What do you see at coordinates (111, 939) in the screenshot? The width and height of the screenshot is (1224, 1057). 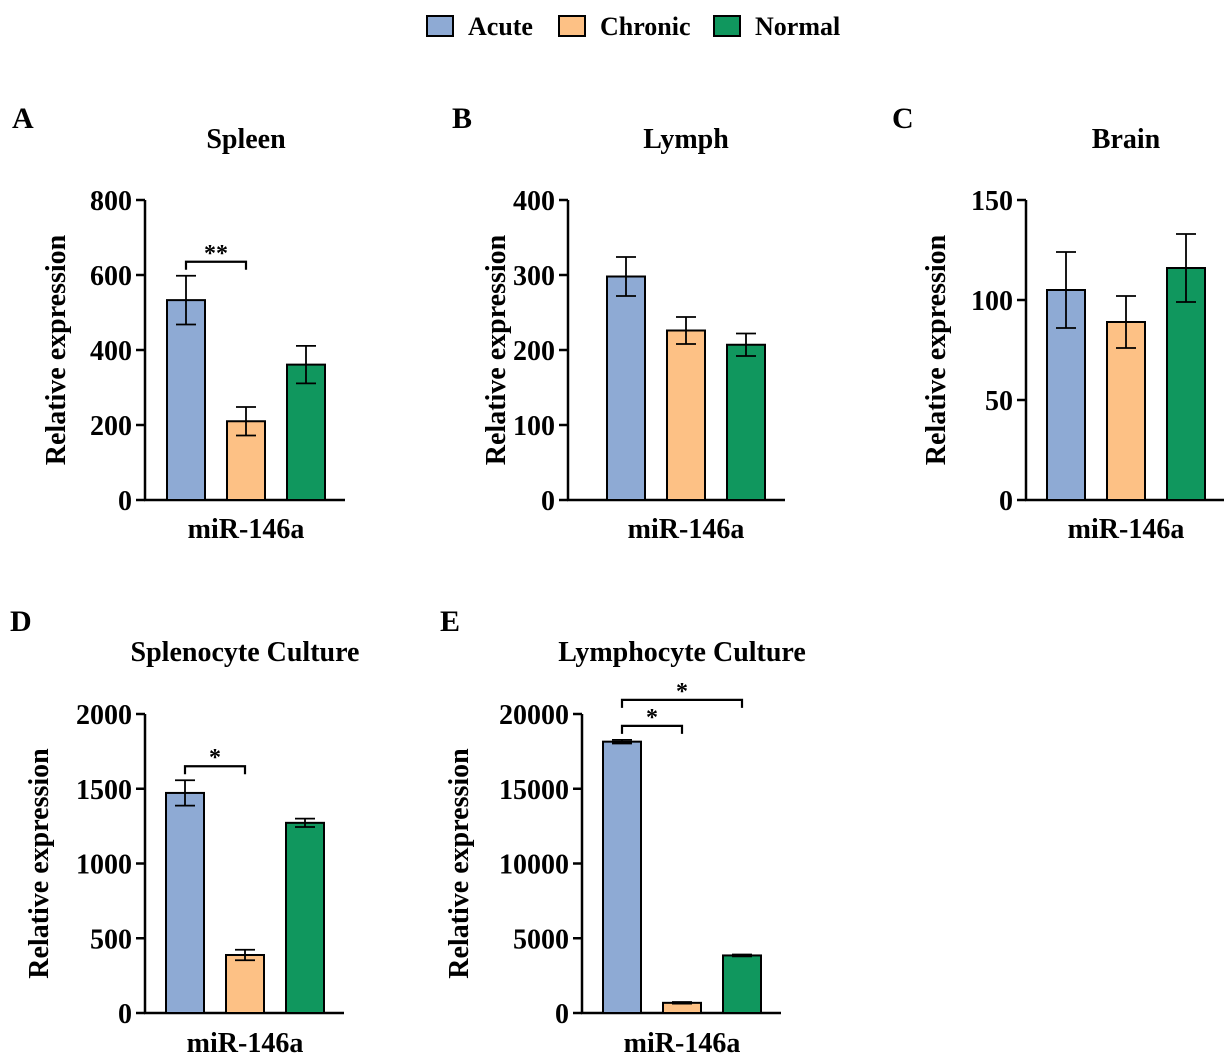 I see `y-tick-label: 500` at bounding box center [111, 939].